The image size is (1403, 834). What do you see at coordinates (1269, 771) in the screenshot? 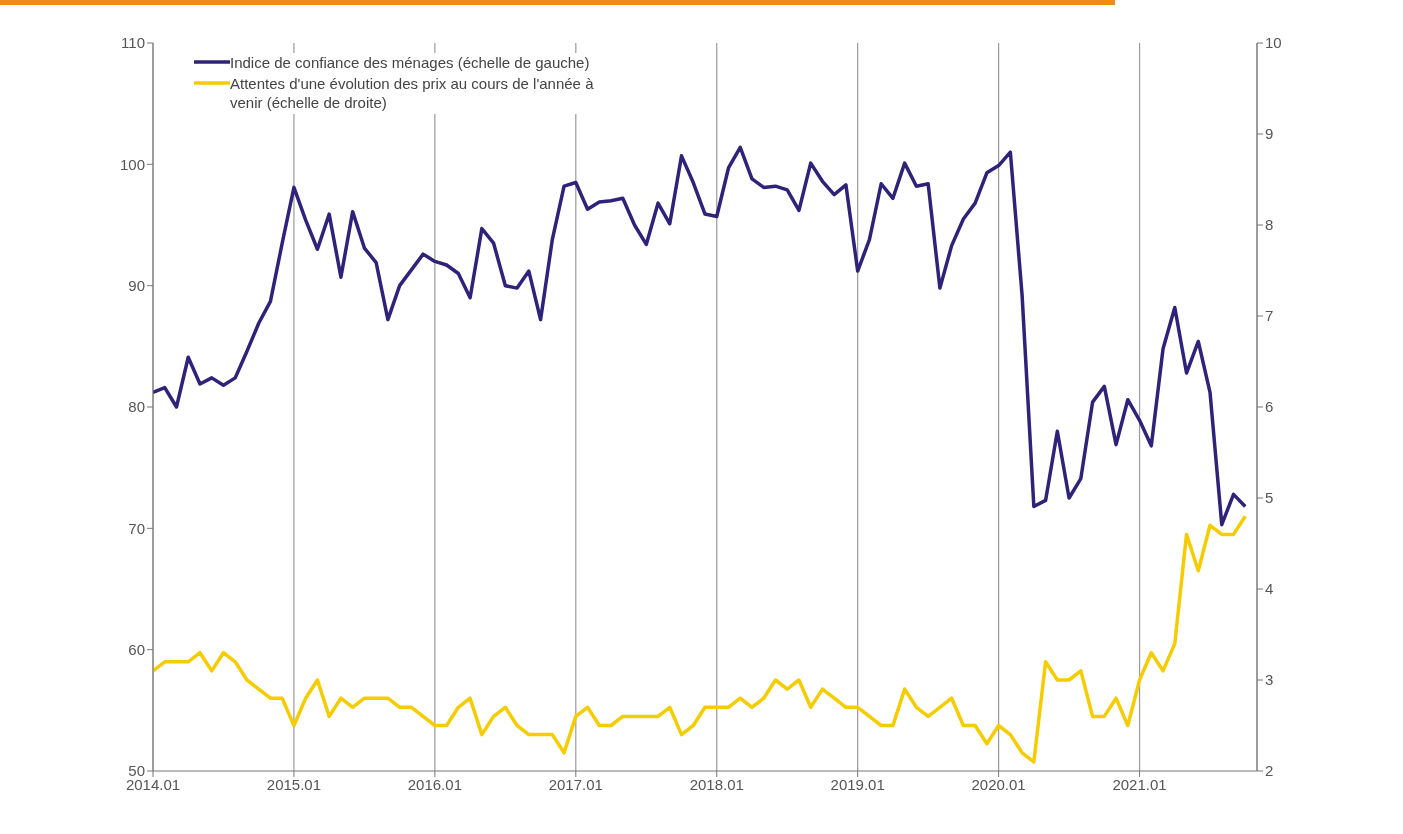
I see `y2-tick-label: 2` at bounding box center [1269, 771].